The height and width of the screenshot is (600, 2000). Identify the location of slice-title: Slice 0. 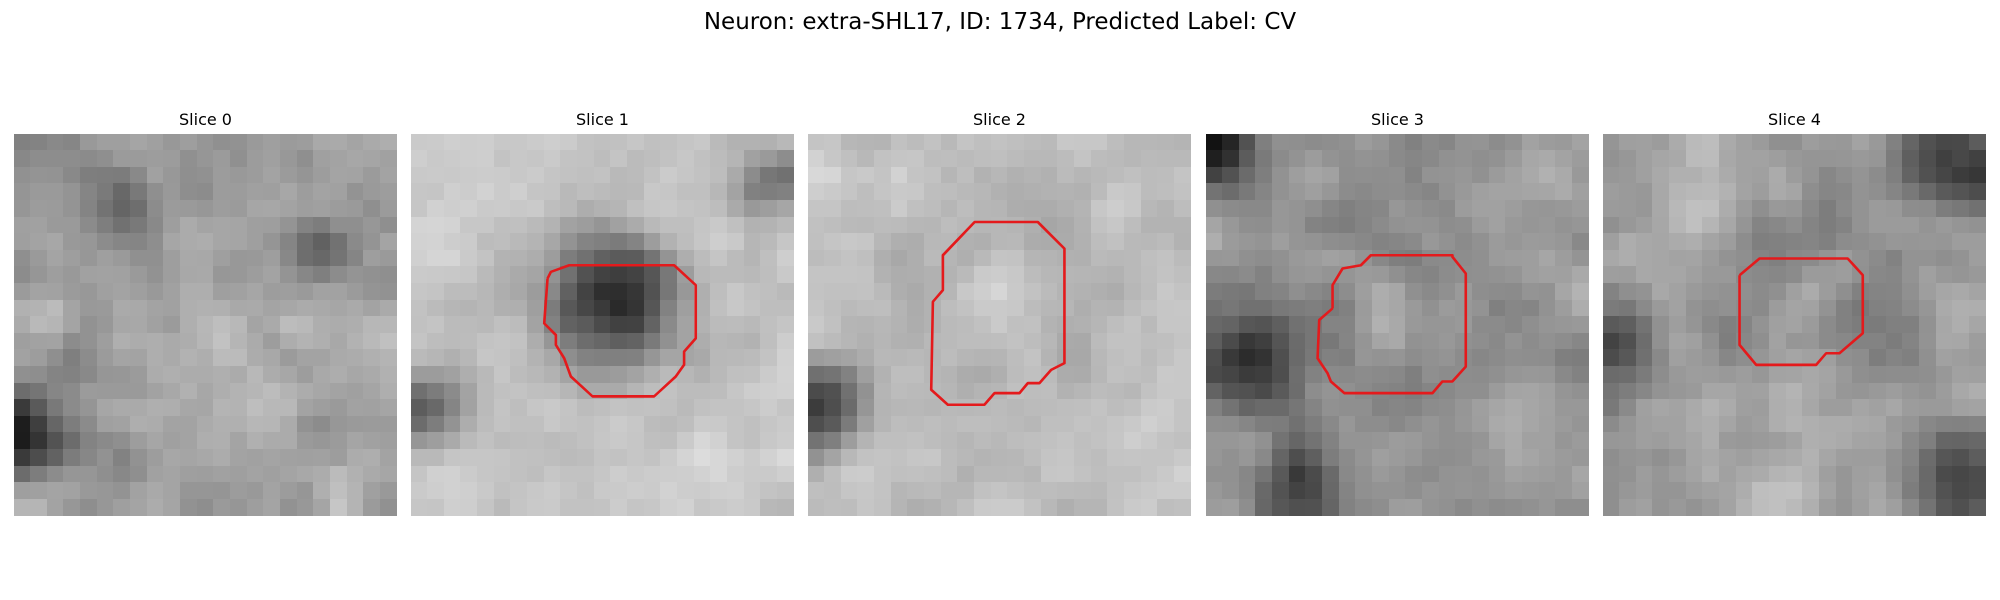
(205, 119).